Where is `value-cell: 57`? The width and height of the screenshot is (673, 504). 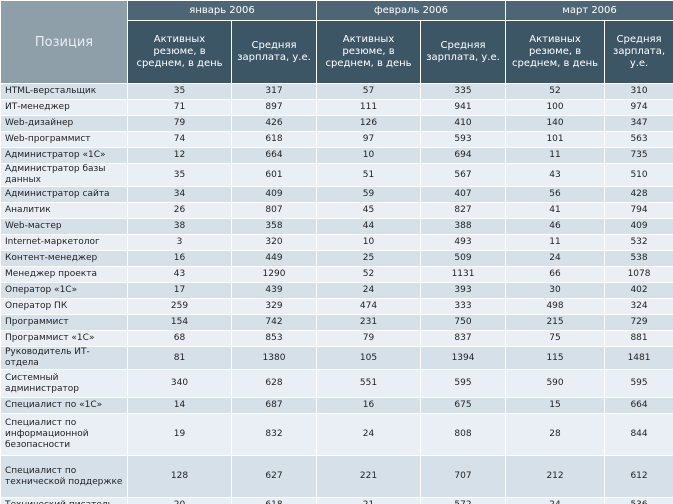
value-cell: 57 is located at coordinates (369, 91).